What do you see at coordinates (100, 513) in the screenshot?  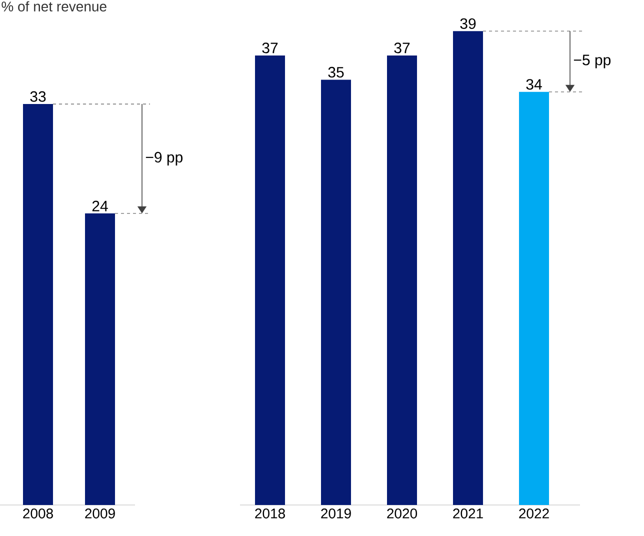 I see `x-tick-label: 2009` at bounding box center [100, 513].